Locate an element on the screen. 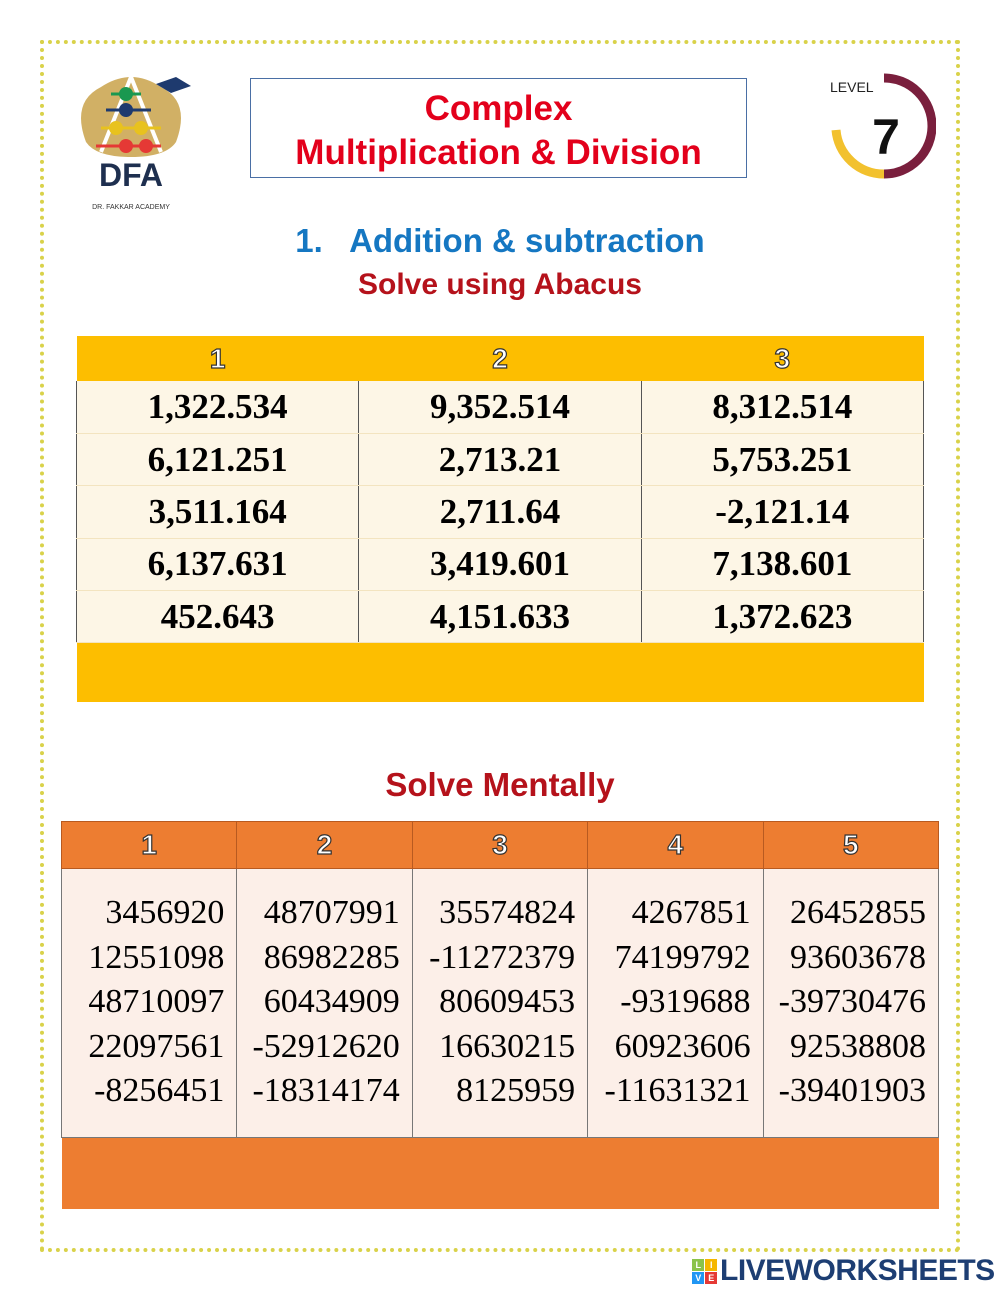 This screenshot has width=1000, height=1294. brand-text: LIVEWORKSHEETS is located at coordinates (857, 1270).